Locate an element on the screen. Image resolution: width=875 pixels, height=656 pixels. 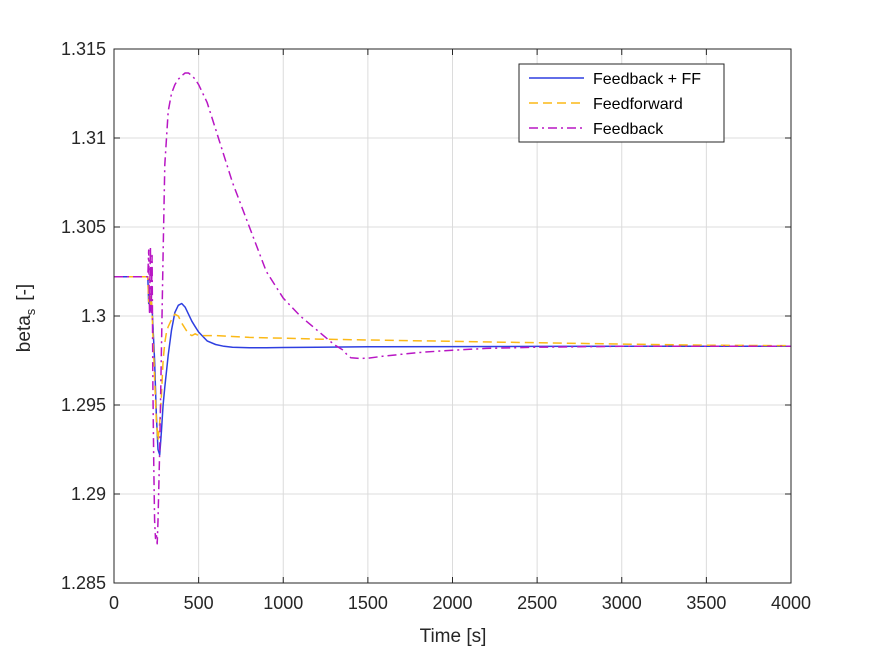
x-axis-label: Time [s] is located at coordinates (453, 636).